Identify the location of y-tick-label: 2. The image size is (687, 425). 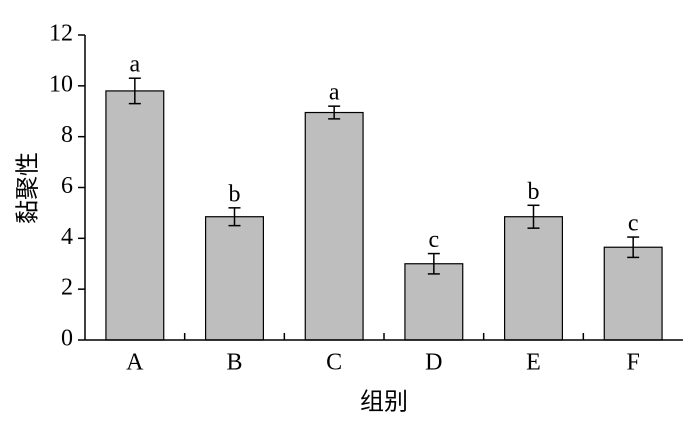
(67, 288).